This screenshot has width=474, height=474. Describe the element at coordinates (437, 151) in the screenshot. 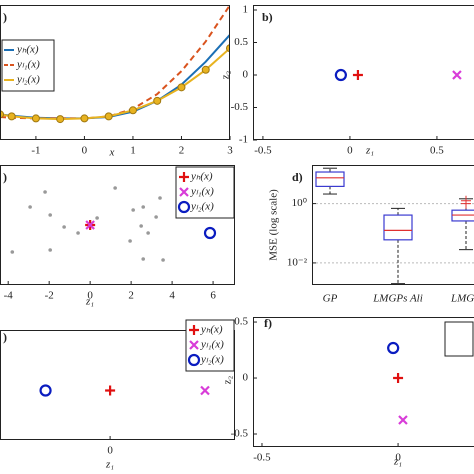

I see `x-tick-label: 0.5` at that location.